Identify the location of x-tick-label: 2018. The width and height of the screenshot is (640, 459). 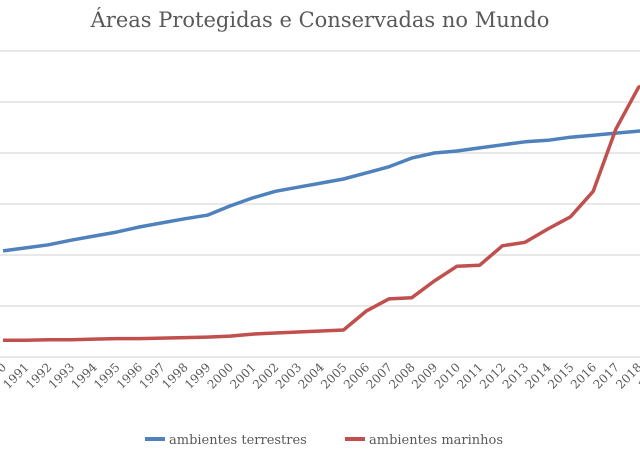
(626, 375).